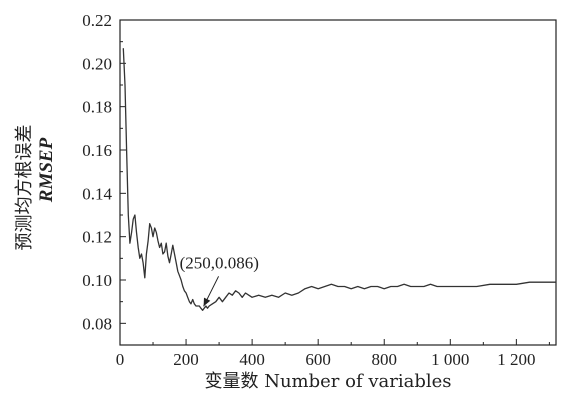  I want to click on x-tick-label: 1 000, so click(450, 359).